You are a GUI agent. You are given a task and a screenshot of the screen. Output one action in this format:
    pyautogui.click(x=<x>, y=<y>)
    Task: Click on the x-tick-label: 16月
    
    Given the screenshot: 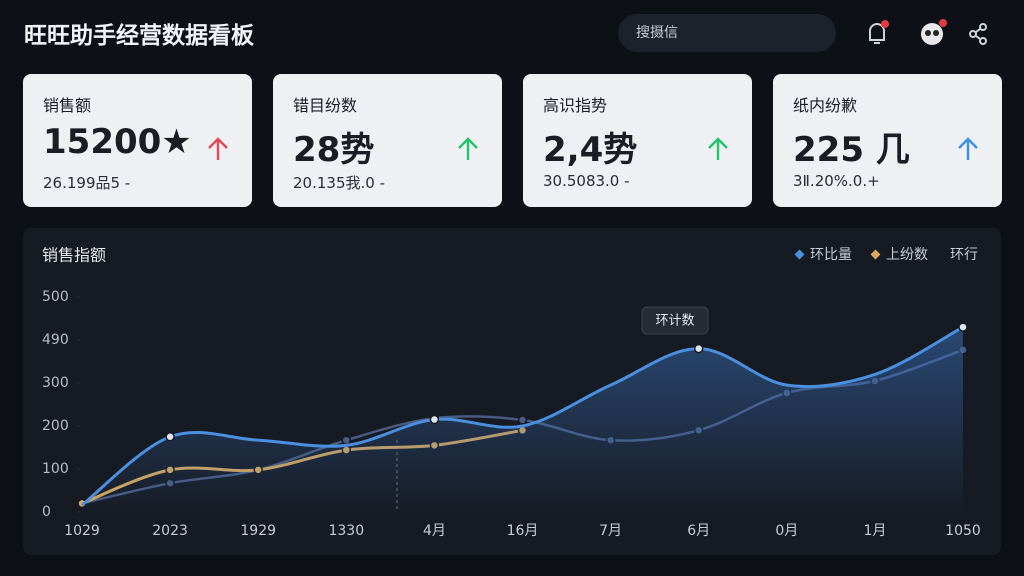 What is the action you would take?
    pyautogui.click(x=523, y=531)
    